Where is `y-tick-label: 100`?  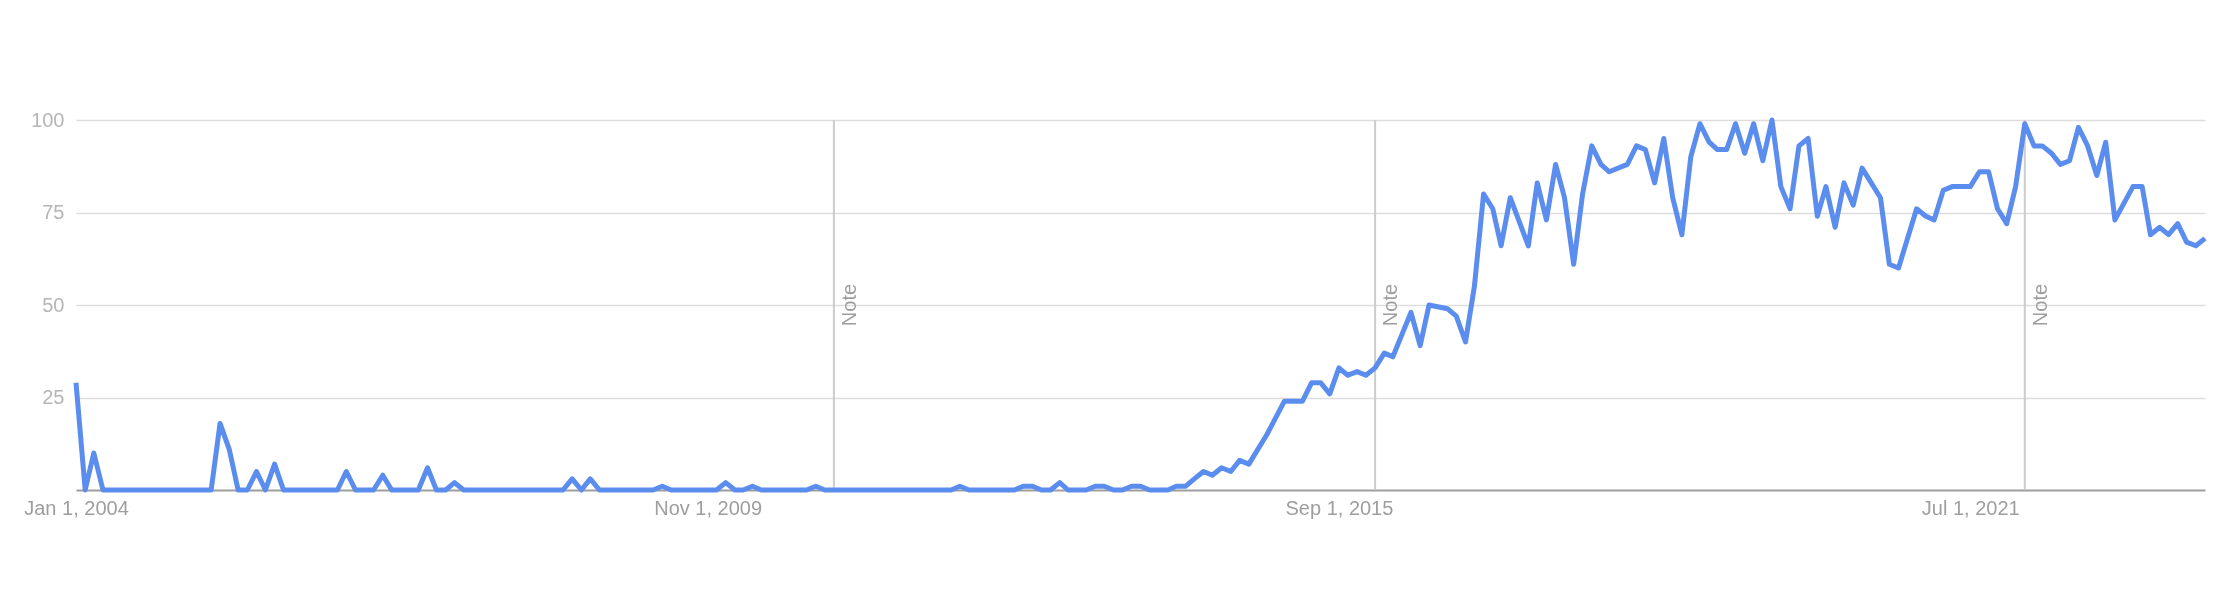
y-tick-label: 100 is located at coordinates (48, 119).